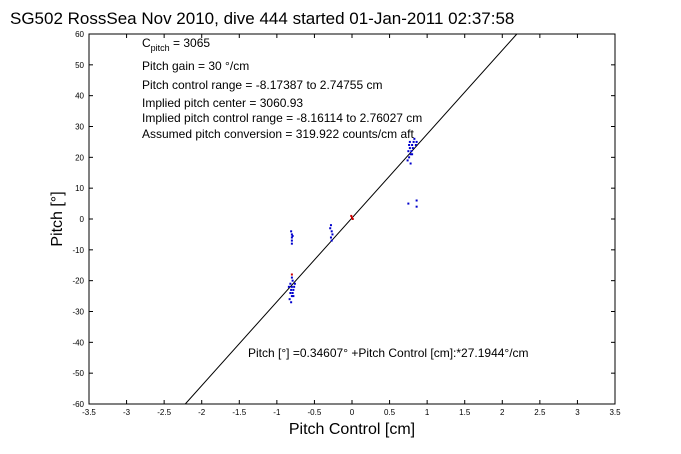  I want to click on implied-pitch-center-annotation: Implied pitch center = 3060.93, so click(222, 103).